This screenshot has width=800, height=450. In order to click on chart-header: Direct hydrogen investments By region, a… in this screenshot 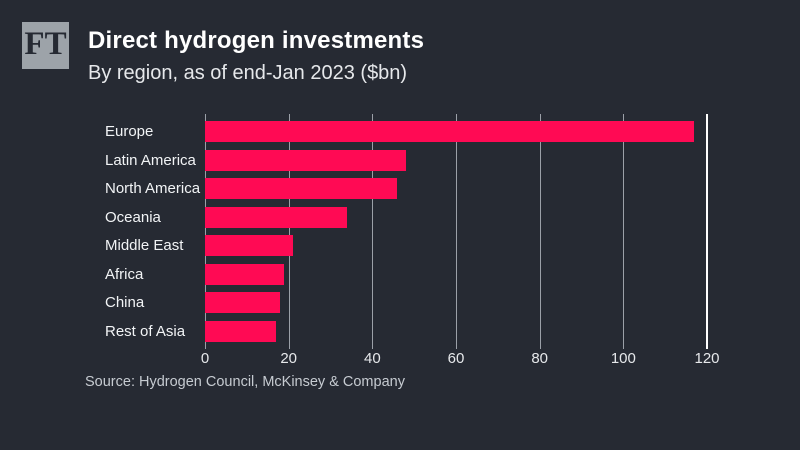, I will do `click(256, 56)`.